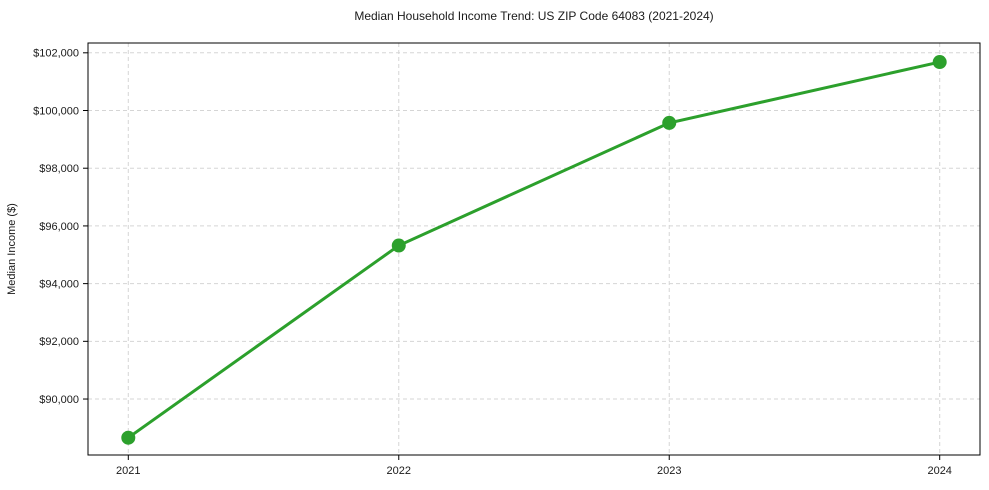 The image size is (989, 490). I want to click on data-point-2023, so click(669, 122).